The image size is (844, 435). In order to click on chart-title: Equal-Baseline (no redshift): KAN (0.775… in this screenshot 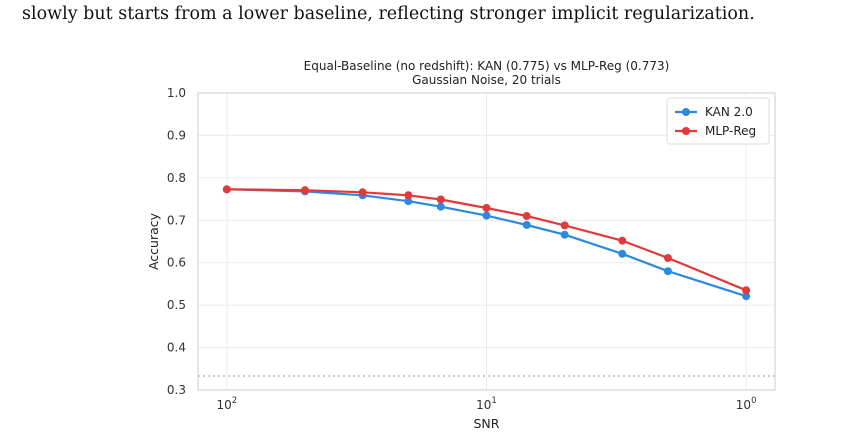, I will do `click(487, 66)`.